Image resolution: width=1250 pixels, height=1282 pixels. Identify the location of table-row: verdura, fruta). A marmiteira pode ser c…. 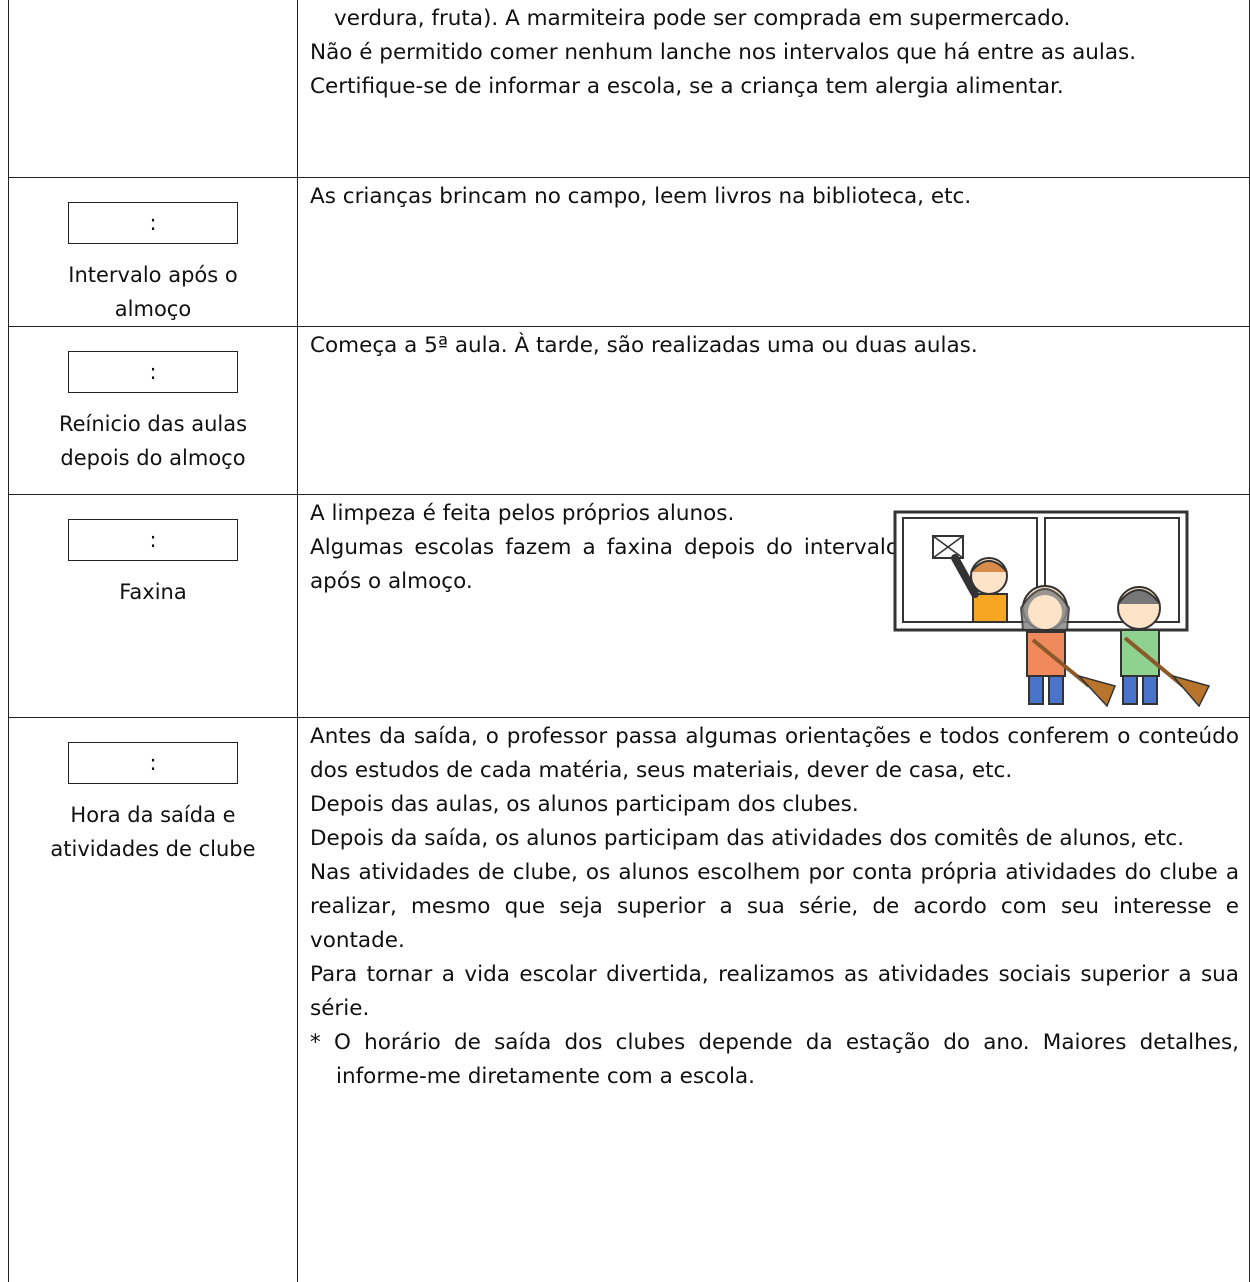
(629, 89).